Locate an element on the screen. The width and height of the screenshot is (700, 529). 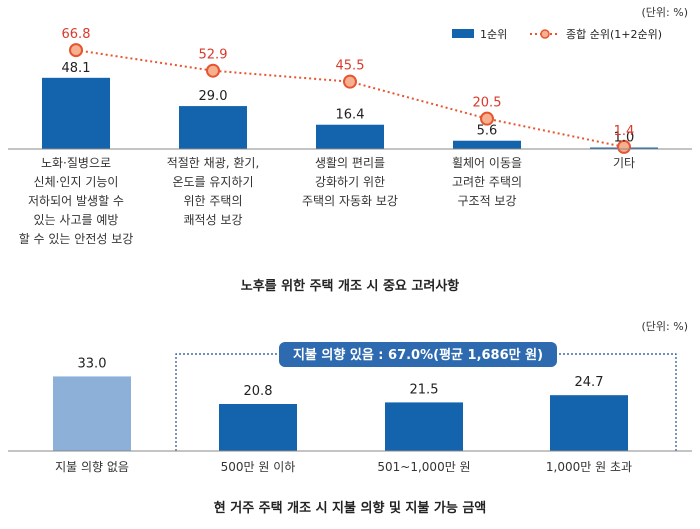
chart1-title: 노후를 위한 주택 개조 시 중요 고려사항 is located at coordinates (350, 286).